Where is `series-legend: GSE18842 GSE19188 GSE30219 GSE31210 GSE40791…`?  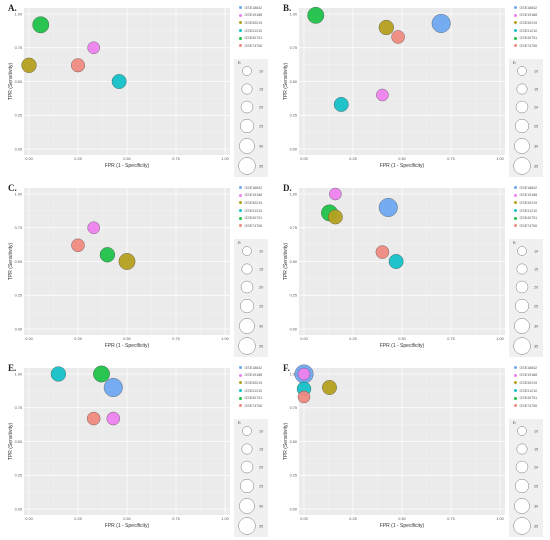 series-legend: GSE18842 GSE19188 GSE30219 GSE31210 GSE40791… is located at coordinates (256, 207).